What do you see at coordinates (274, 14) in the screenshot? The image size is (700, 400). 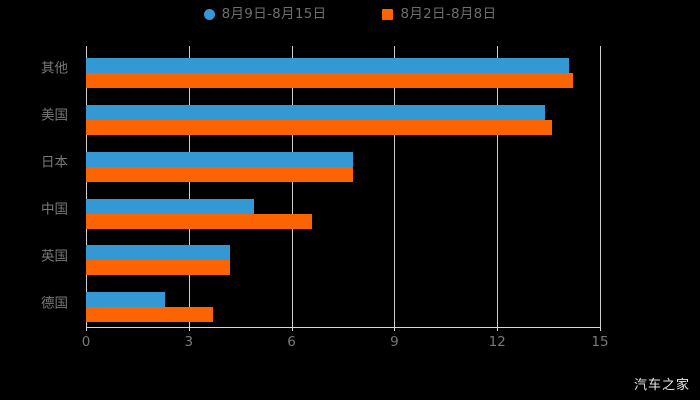 I see `legend-label-series-1: 8月9日-8月15日` at bounding box center [274, 14].